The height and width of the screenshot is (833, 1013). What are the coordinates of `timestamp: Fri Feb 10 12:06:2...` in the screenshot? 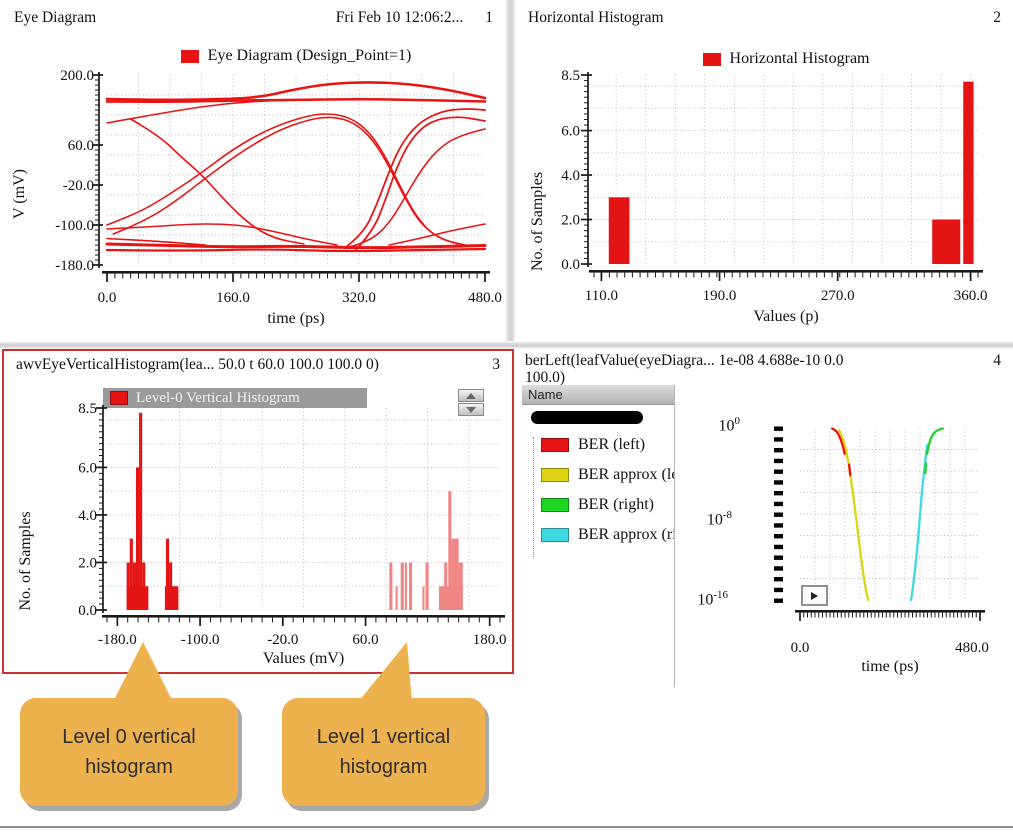 It's located at (399, 17).